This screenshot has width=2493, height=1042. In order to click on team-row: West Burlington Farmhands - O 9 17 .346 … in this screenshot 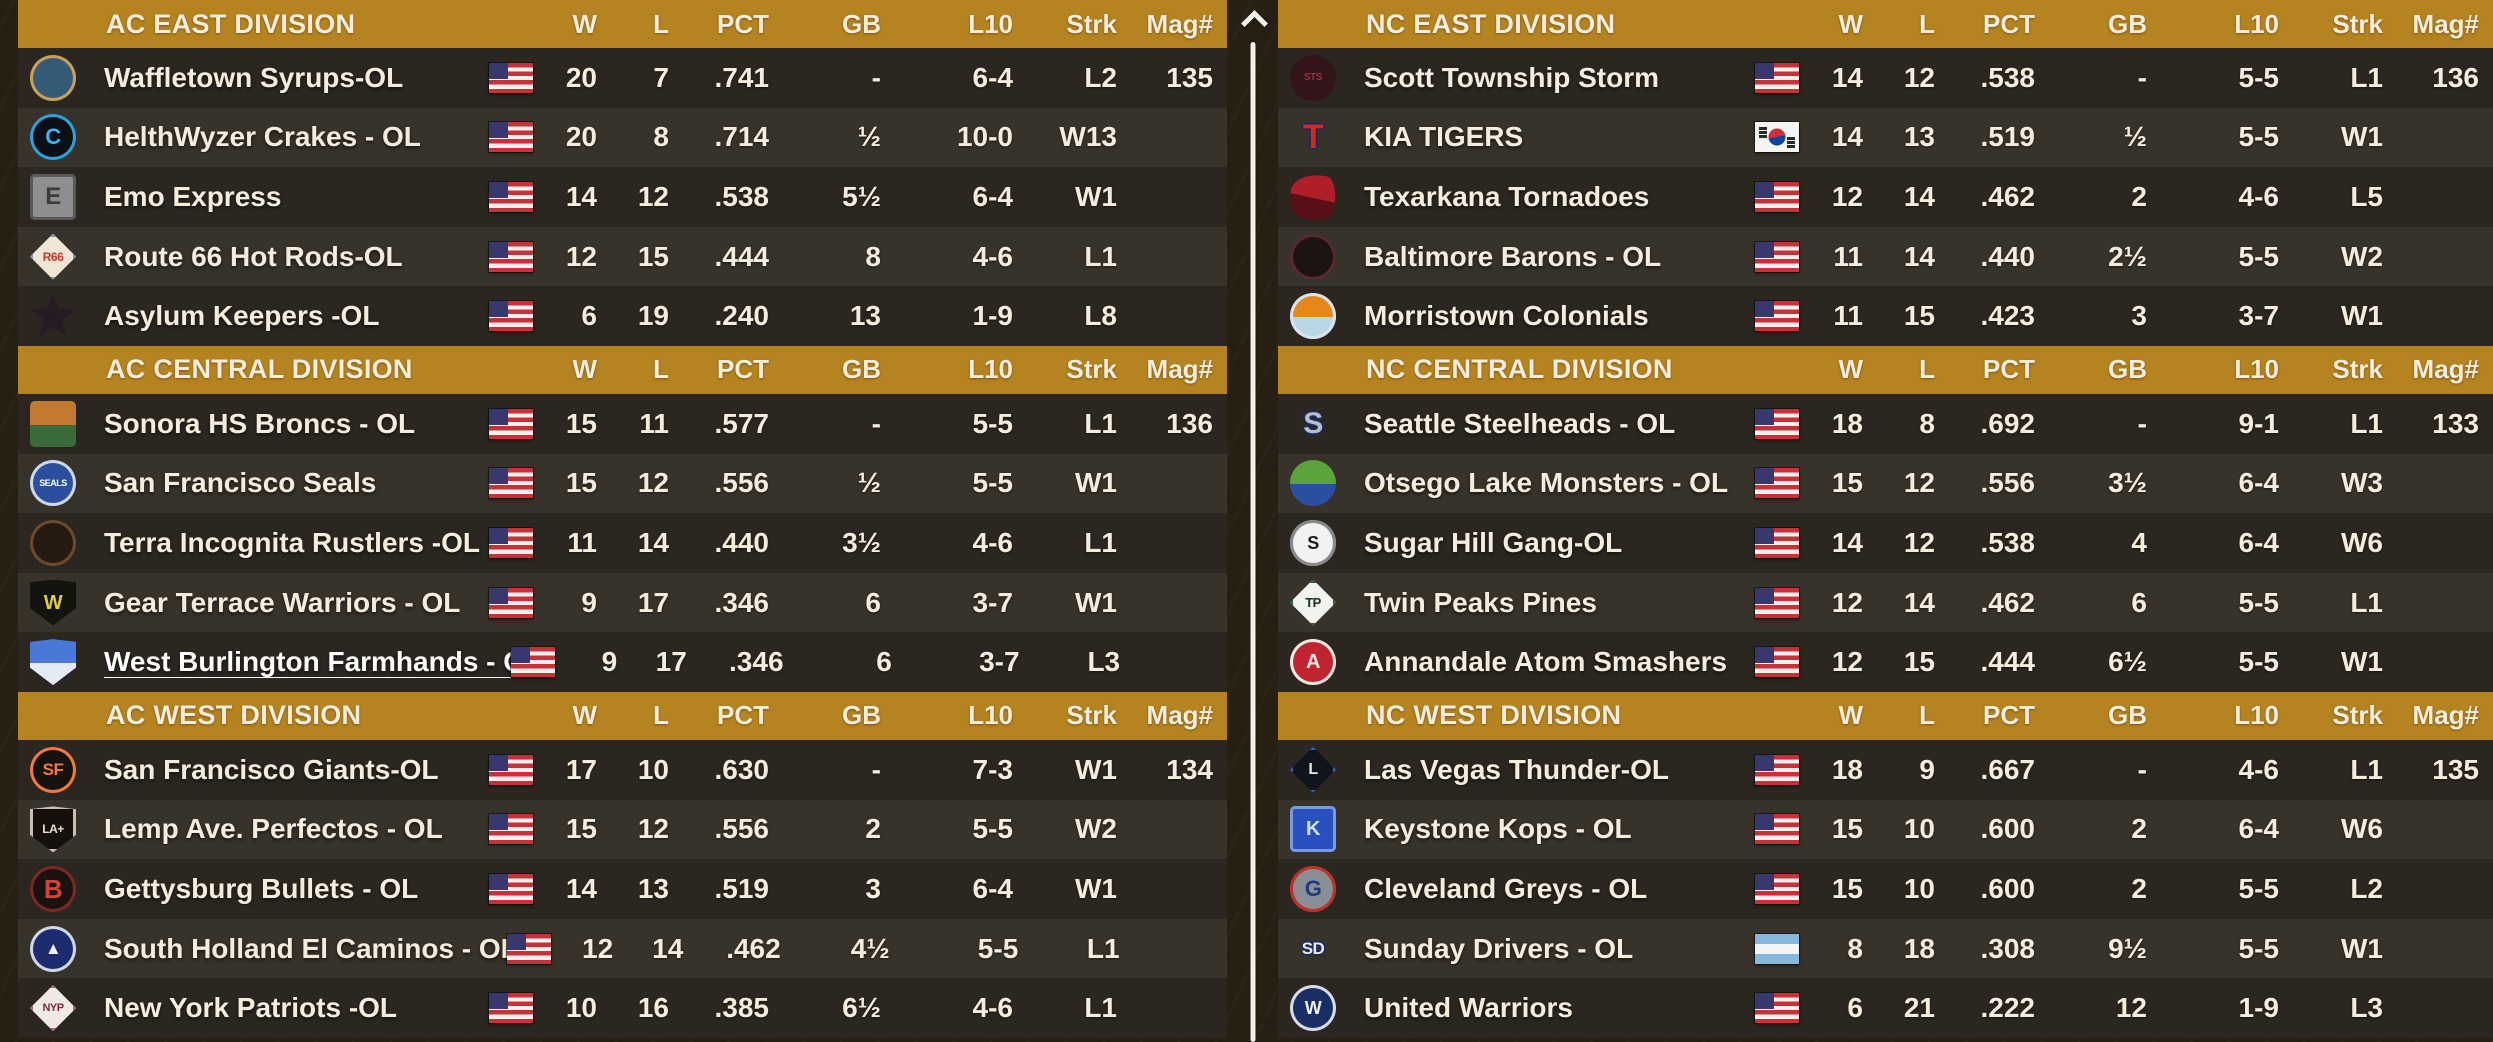, I will do `click(622, 662)`.